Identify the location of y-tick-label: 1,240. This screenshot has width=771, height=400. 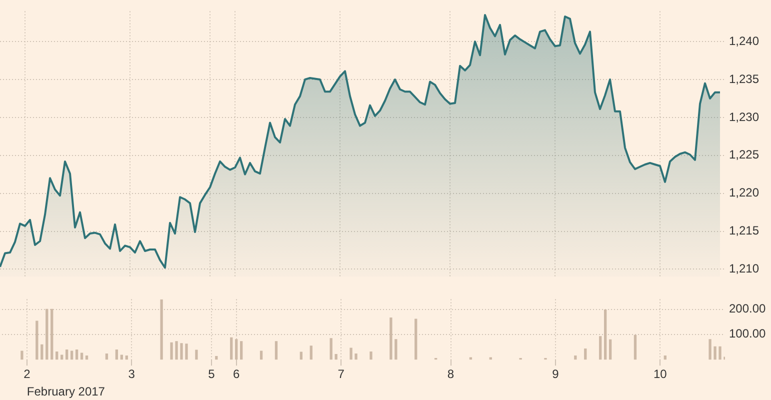
(744, 41).